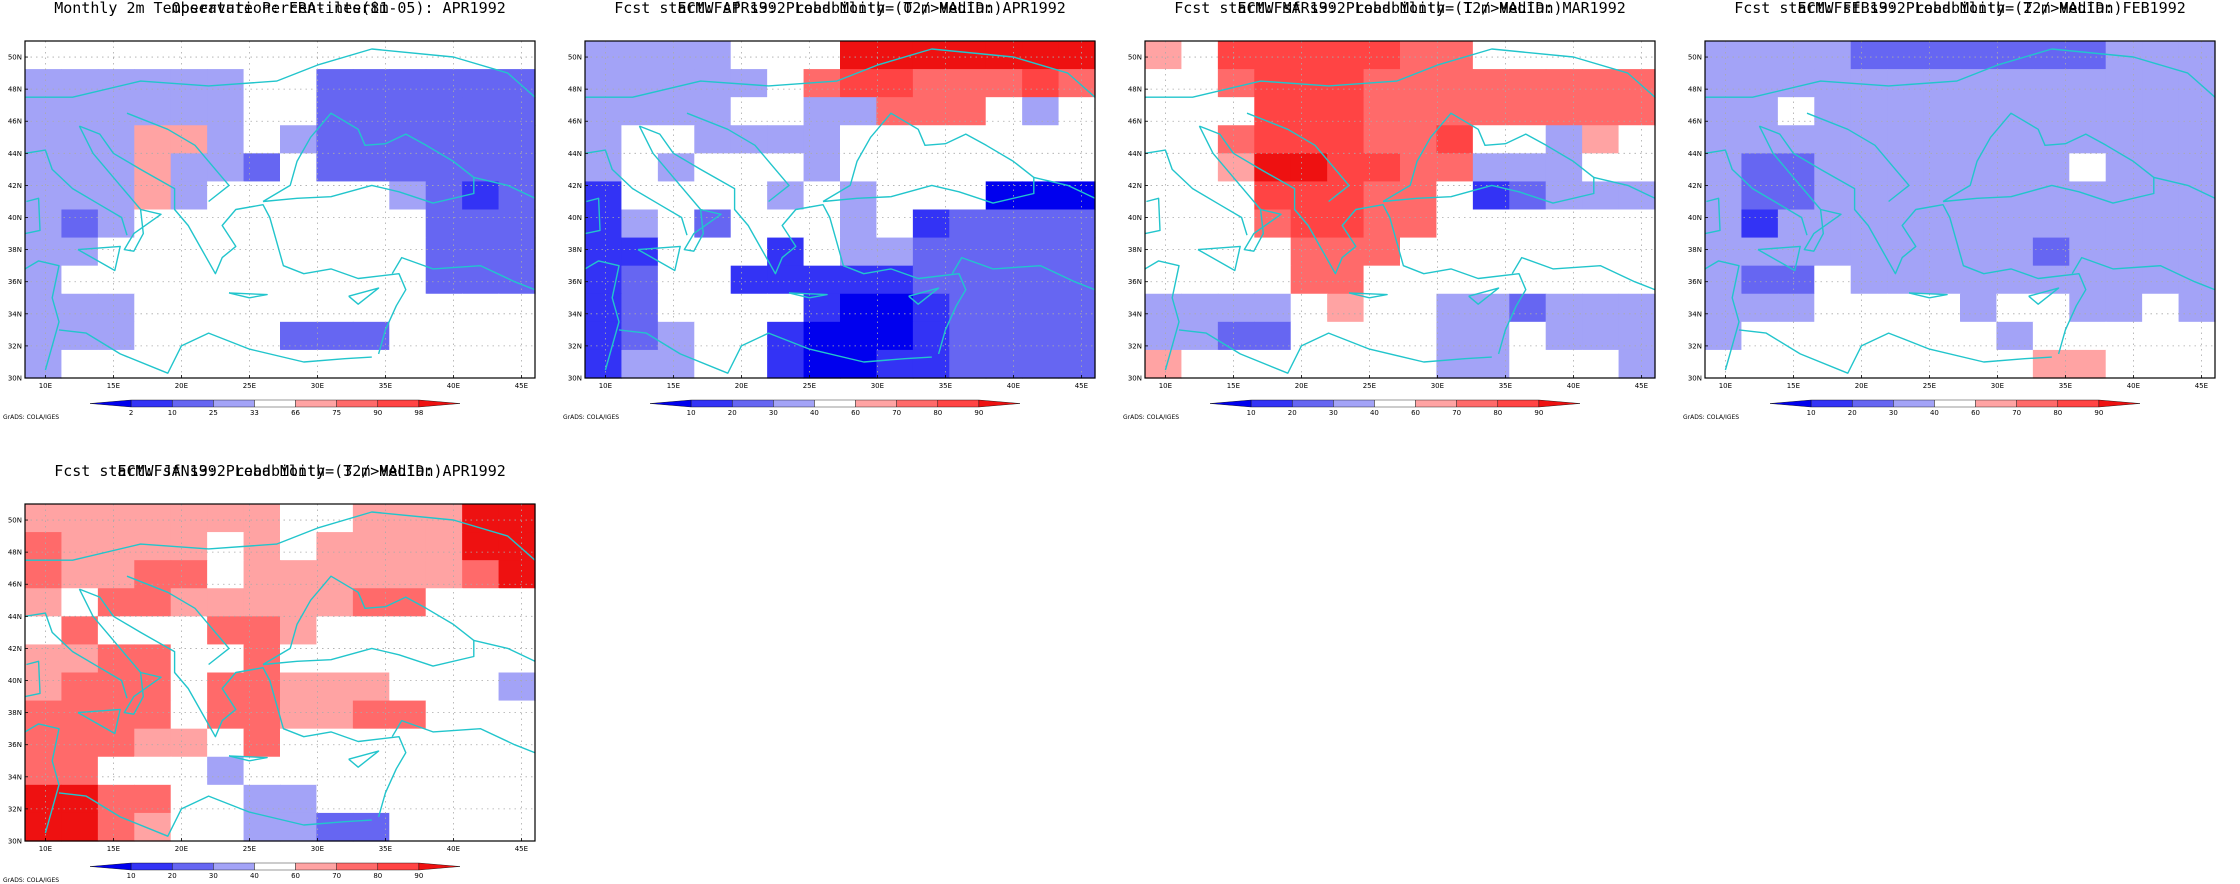 The image size is (2240, 884). What do you see at coordinates (172, 876) in the screenshot?
I see `colorbar-label: 20` at bounding box center [172, 876].